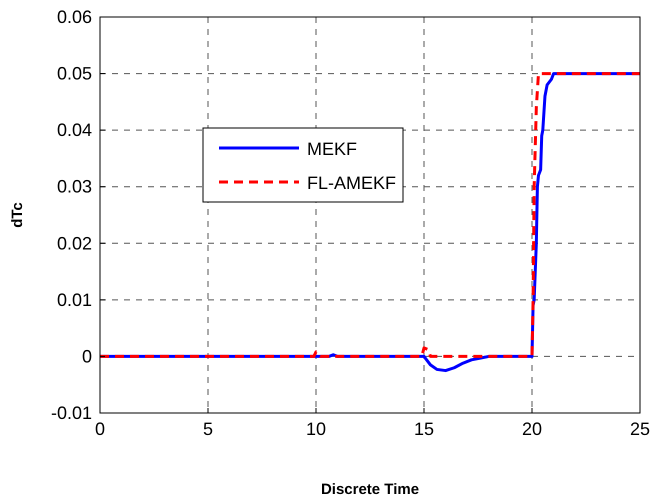  Describe the element at coordinates (74, 74) in the screenshot. I see `y-tick-label: 0.05` at that location.